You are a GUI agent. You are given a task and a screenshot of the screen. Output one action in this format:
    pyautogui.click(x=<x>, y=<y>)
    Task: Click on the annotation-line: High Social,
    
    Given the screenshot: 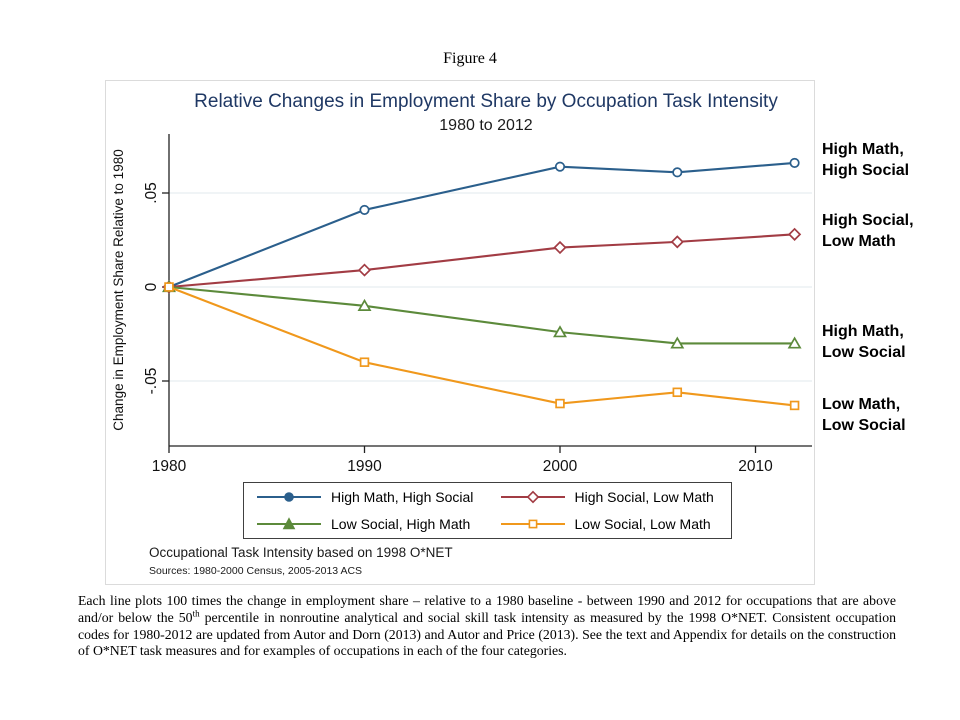 What is the action you would take?
    pyautogui.click(x=868, y=220)
    